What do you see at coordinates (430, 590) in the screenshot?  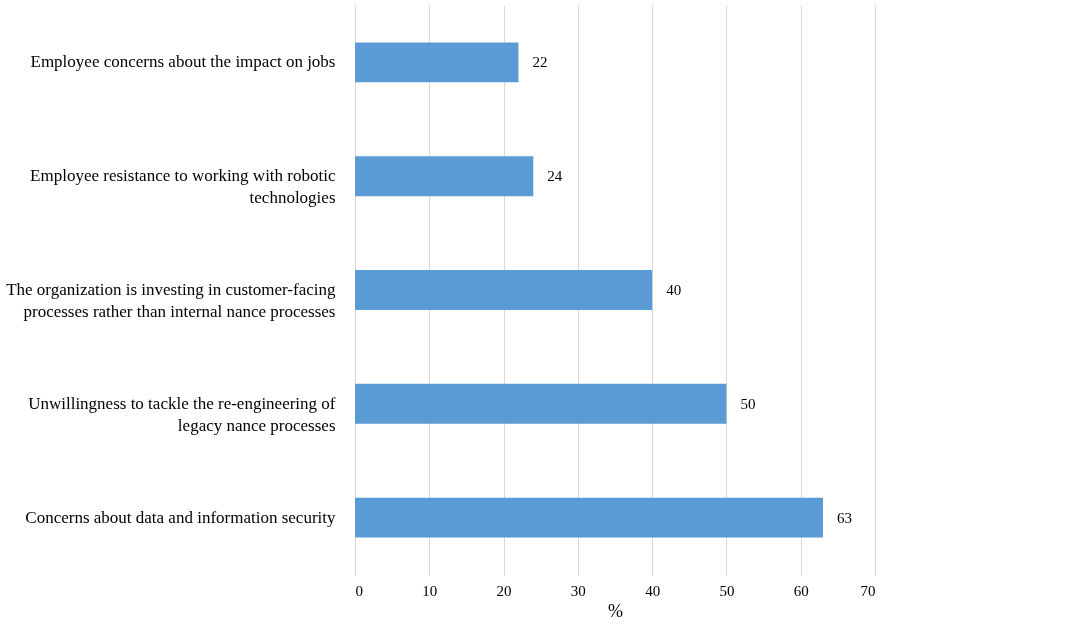 I see `x-tick-label: 10` at bounding box center [430, 590].